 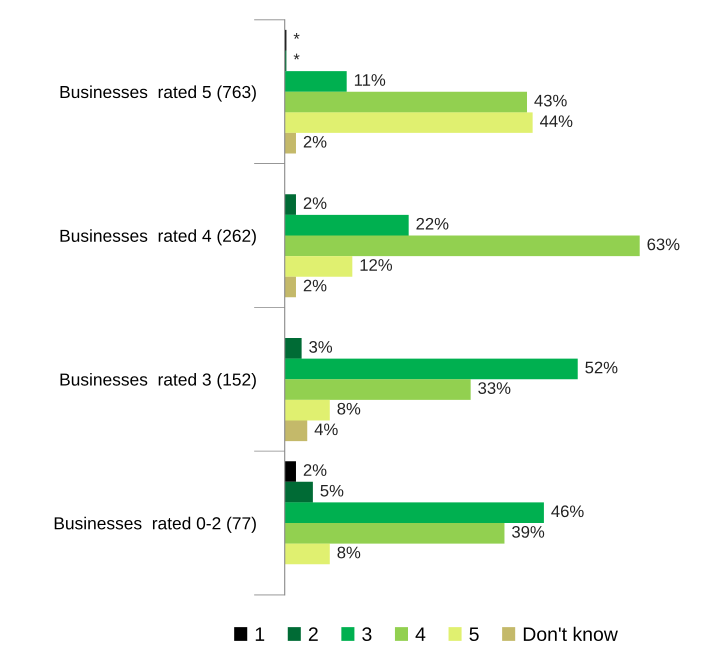 I want to click on data-label: 4%, so click(x=326, y=430).